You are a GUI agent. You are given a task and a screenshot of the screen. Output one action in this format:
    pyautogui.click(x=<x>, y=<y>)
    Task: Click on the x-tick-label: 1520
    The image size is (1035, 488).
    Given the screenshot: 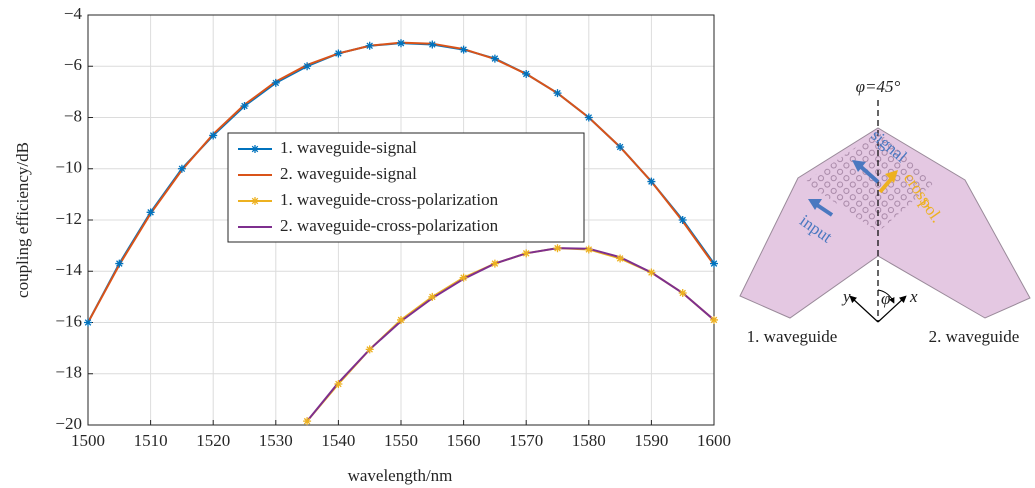 What is the action you would take?
    pyautogui.click(x=213, y=440)
    